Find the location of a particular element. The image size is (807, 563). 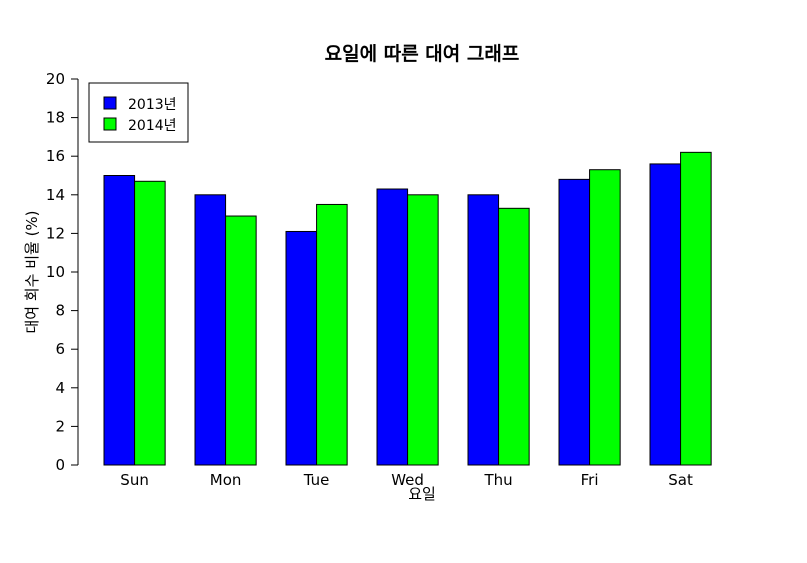

bar-2013년-Fri is located at coordinates (574, 322).